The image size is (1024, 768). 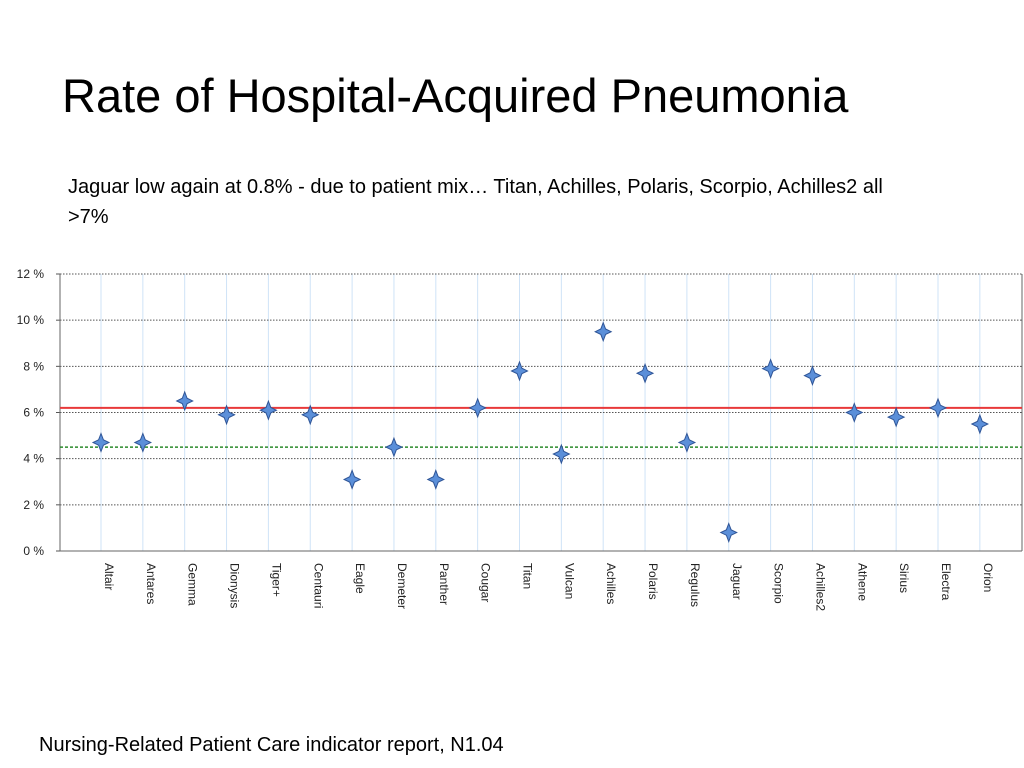 What do you see at coordinates (946, 582) in the screenshot?
I see `x-tick-label: Electra` at bounding box center [946, 582].